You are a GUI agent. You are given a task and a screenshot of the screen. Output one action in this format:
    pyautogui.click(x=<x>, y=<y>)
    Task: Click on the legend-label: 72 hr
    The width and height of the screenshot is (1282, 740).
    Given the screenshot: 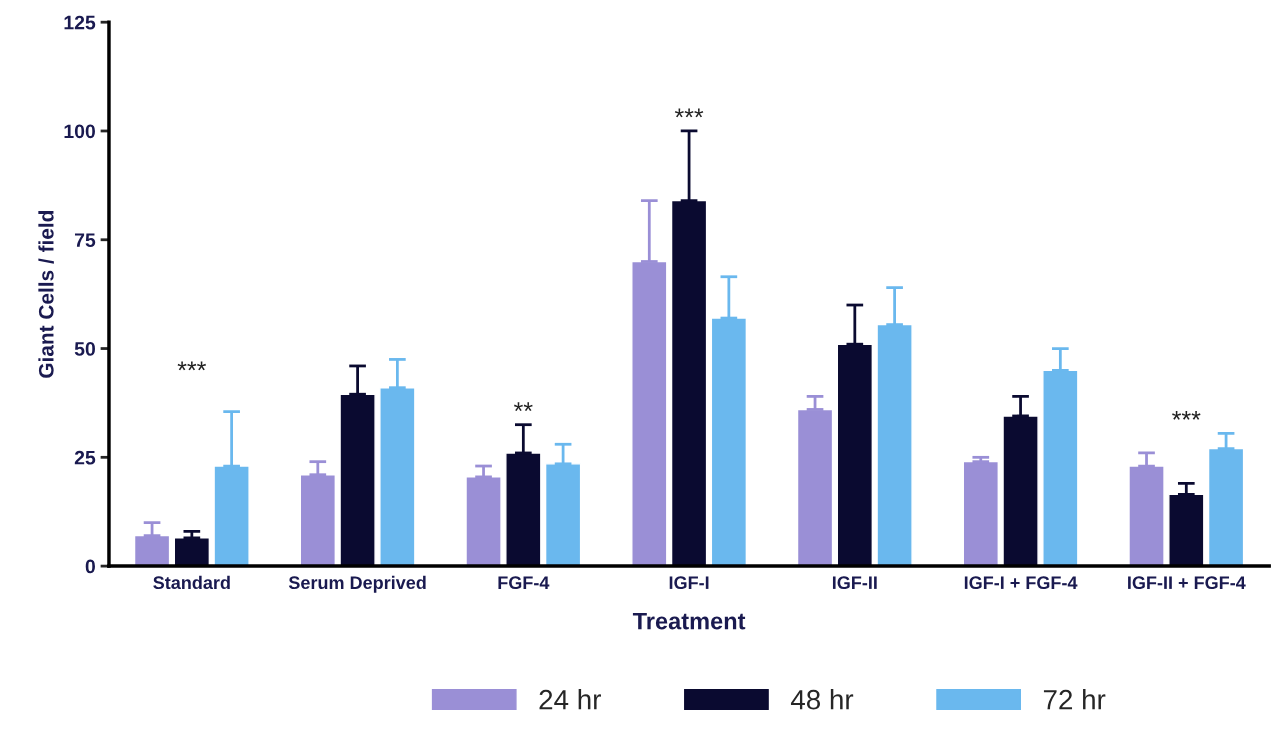 What is the action you would take?
    pyautogui.click(x=1074, y=699)
    